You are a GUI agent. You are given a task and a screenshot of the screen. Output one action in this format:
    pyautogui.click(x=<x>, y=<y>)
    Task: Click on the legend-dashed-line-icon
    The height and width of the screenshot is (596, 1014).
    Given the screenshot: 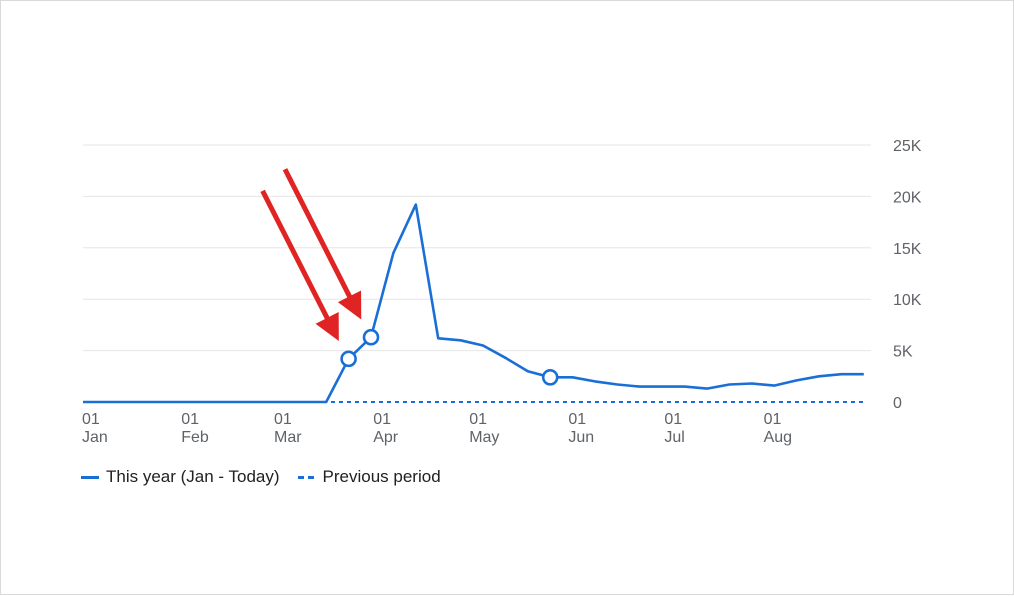 What is the action you would take?
    pyautogui.click(x=306, y=477)
    